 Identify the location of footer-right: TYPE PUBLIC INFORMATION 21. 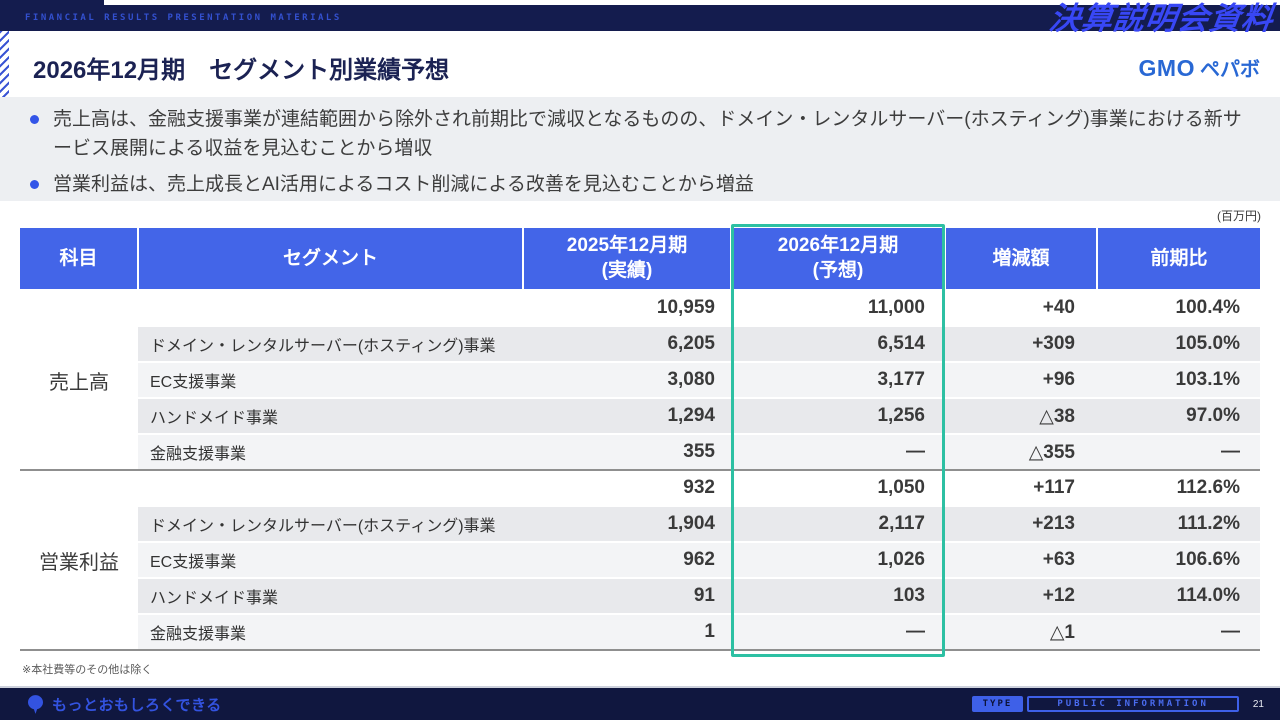
(1117, 704).